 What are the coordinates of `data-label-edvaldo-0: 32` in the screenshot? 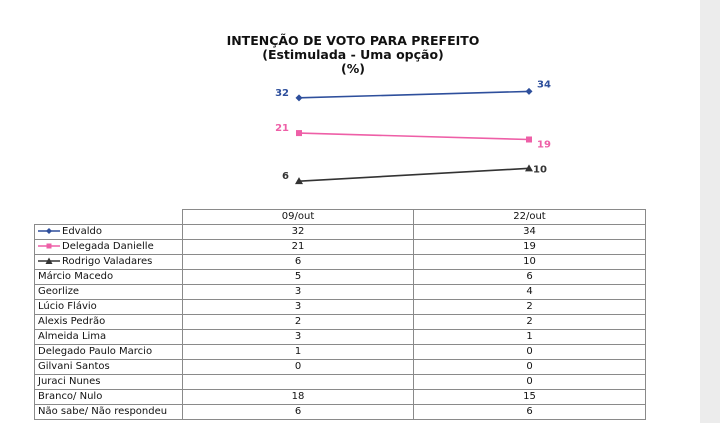 It's located at (282, 93).